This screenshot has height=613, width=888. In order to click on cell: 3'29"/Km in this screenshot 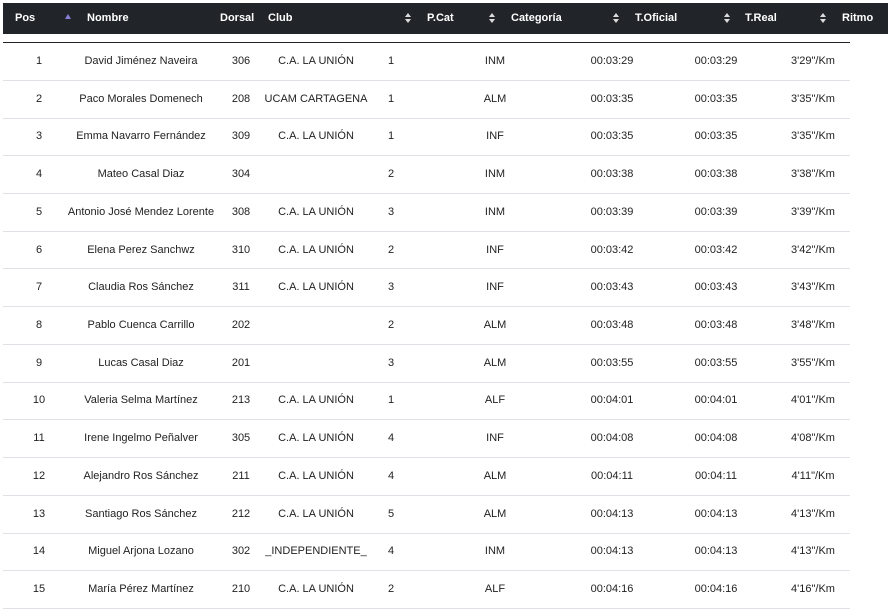, I will do `click(813, 61)`.